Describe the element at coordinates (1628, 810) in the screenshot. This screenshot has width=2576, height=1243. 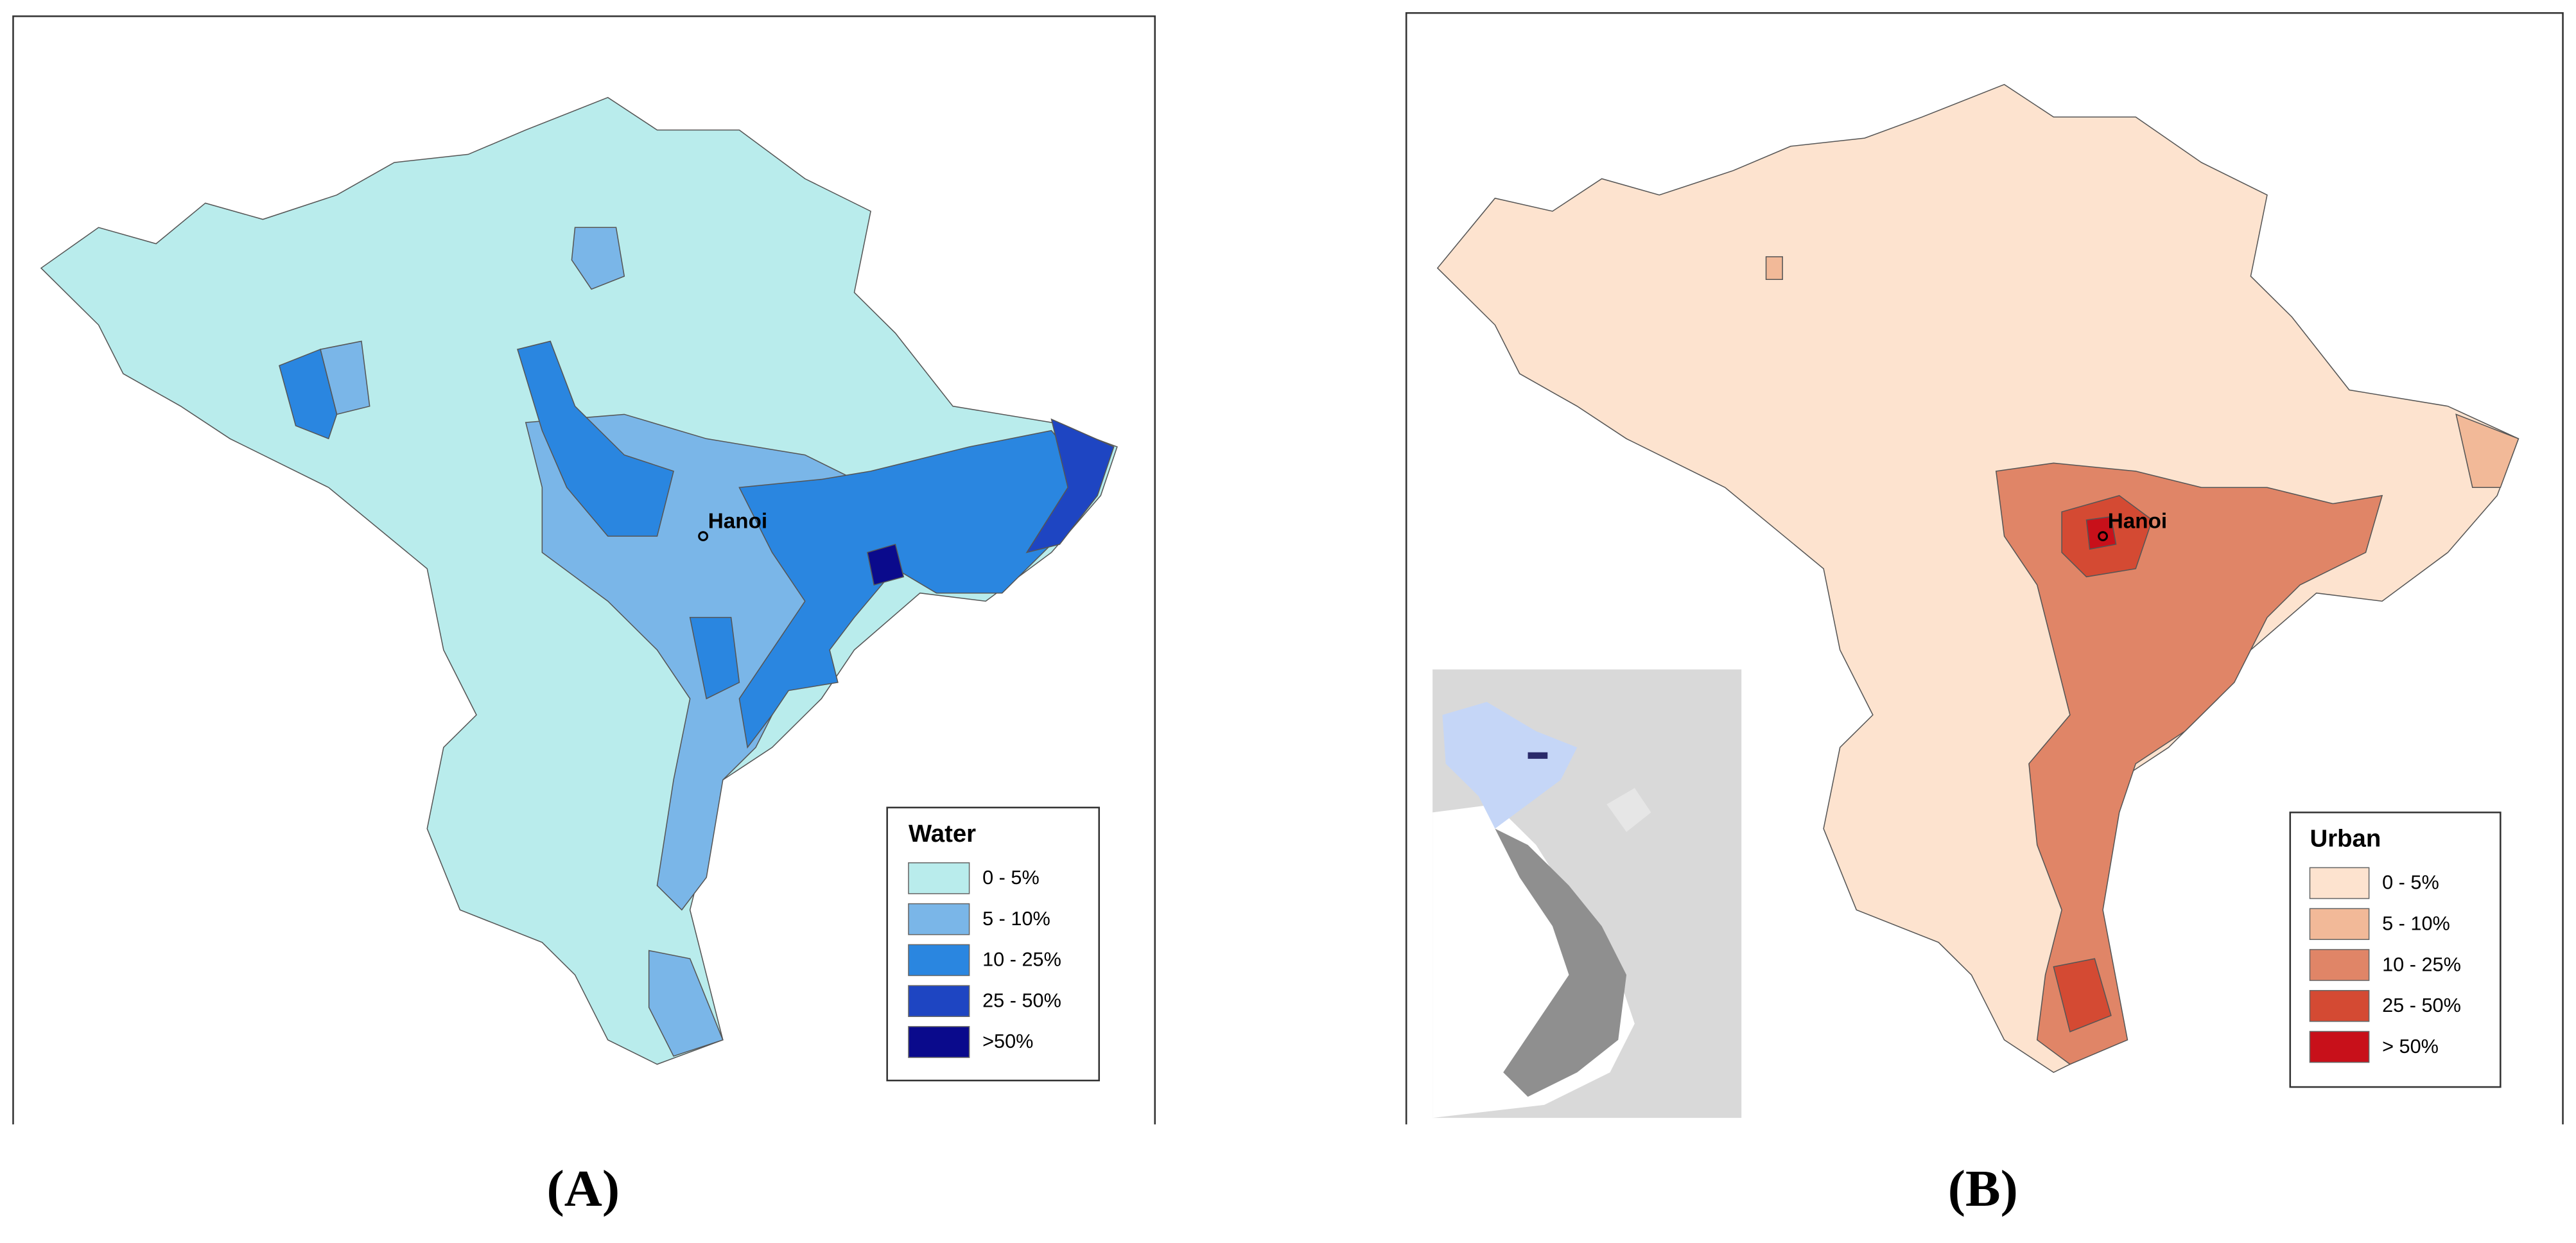
I see `inset-island` at that location.